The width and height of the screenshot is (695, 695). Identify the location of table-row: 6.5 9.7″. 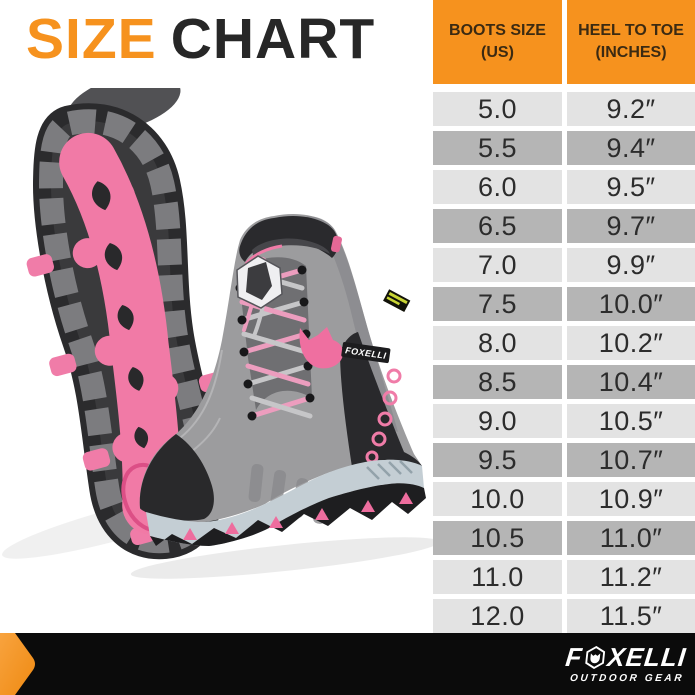
(564, 226).